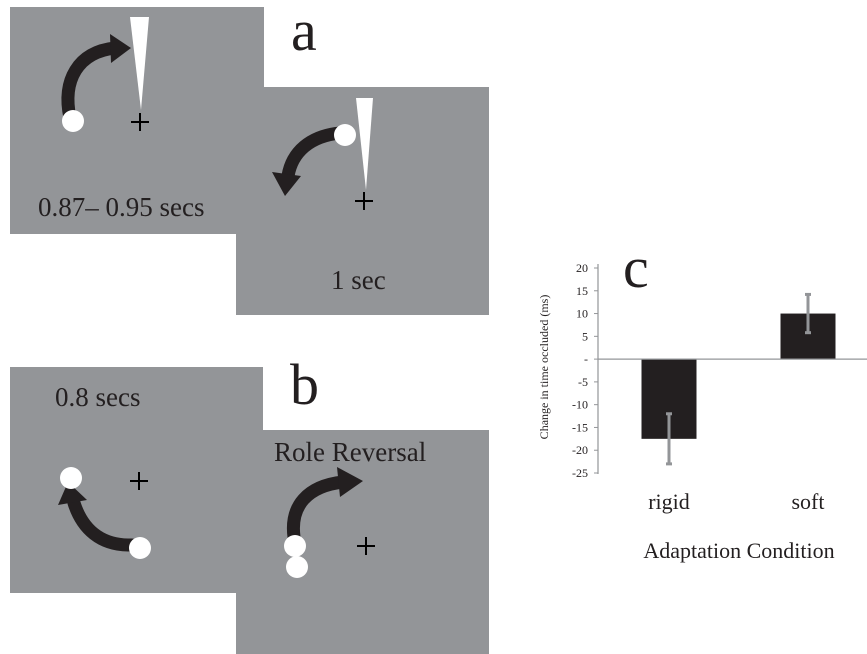  I want to click on y-axis-title: Change in time occluded (ms), so click(544, 367).